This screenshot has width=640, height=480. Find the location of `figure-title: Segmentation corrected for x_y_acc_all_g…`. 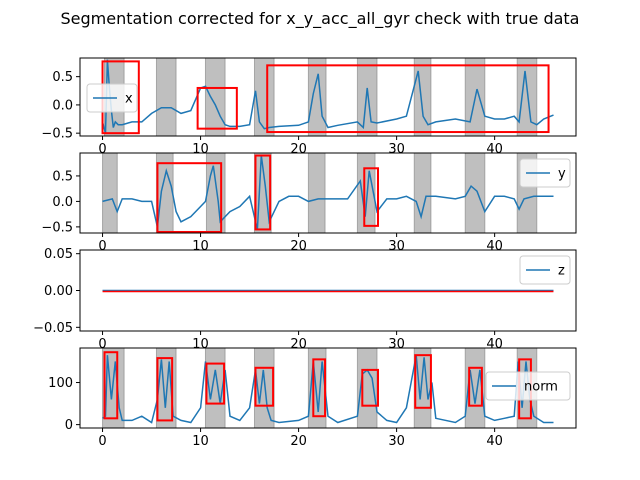

figure-title: Segmentation corrected for x_y_acc_all_g… is located at coordinates (320, 19).